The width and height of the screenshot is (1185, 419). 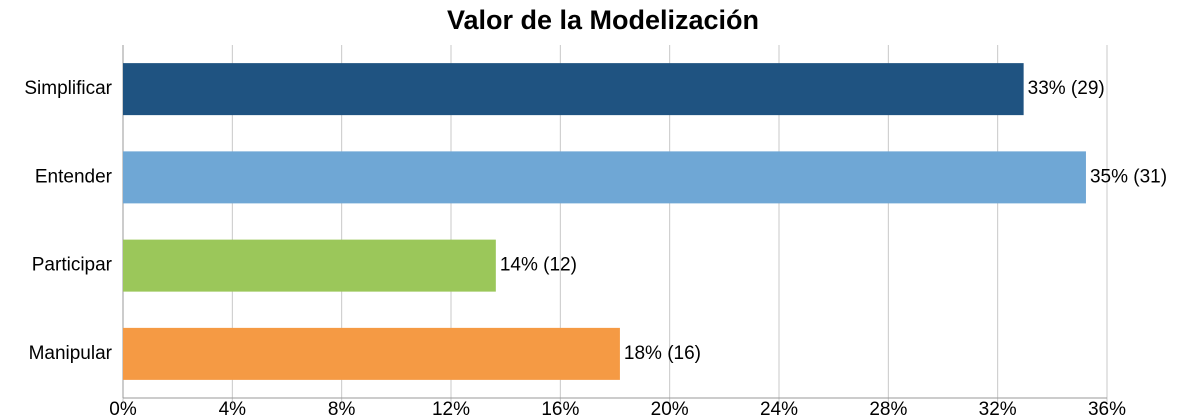 What do you see at coordinates (1107, 409) in the screenshot?
I see `x-tick-label: 36%` at bounding box center [1107, 409].